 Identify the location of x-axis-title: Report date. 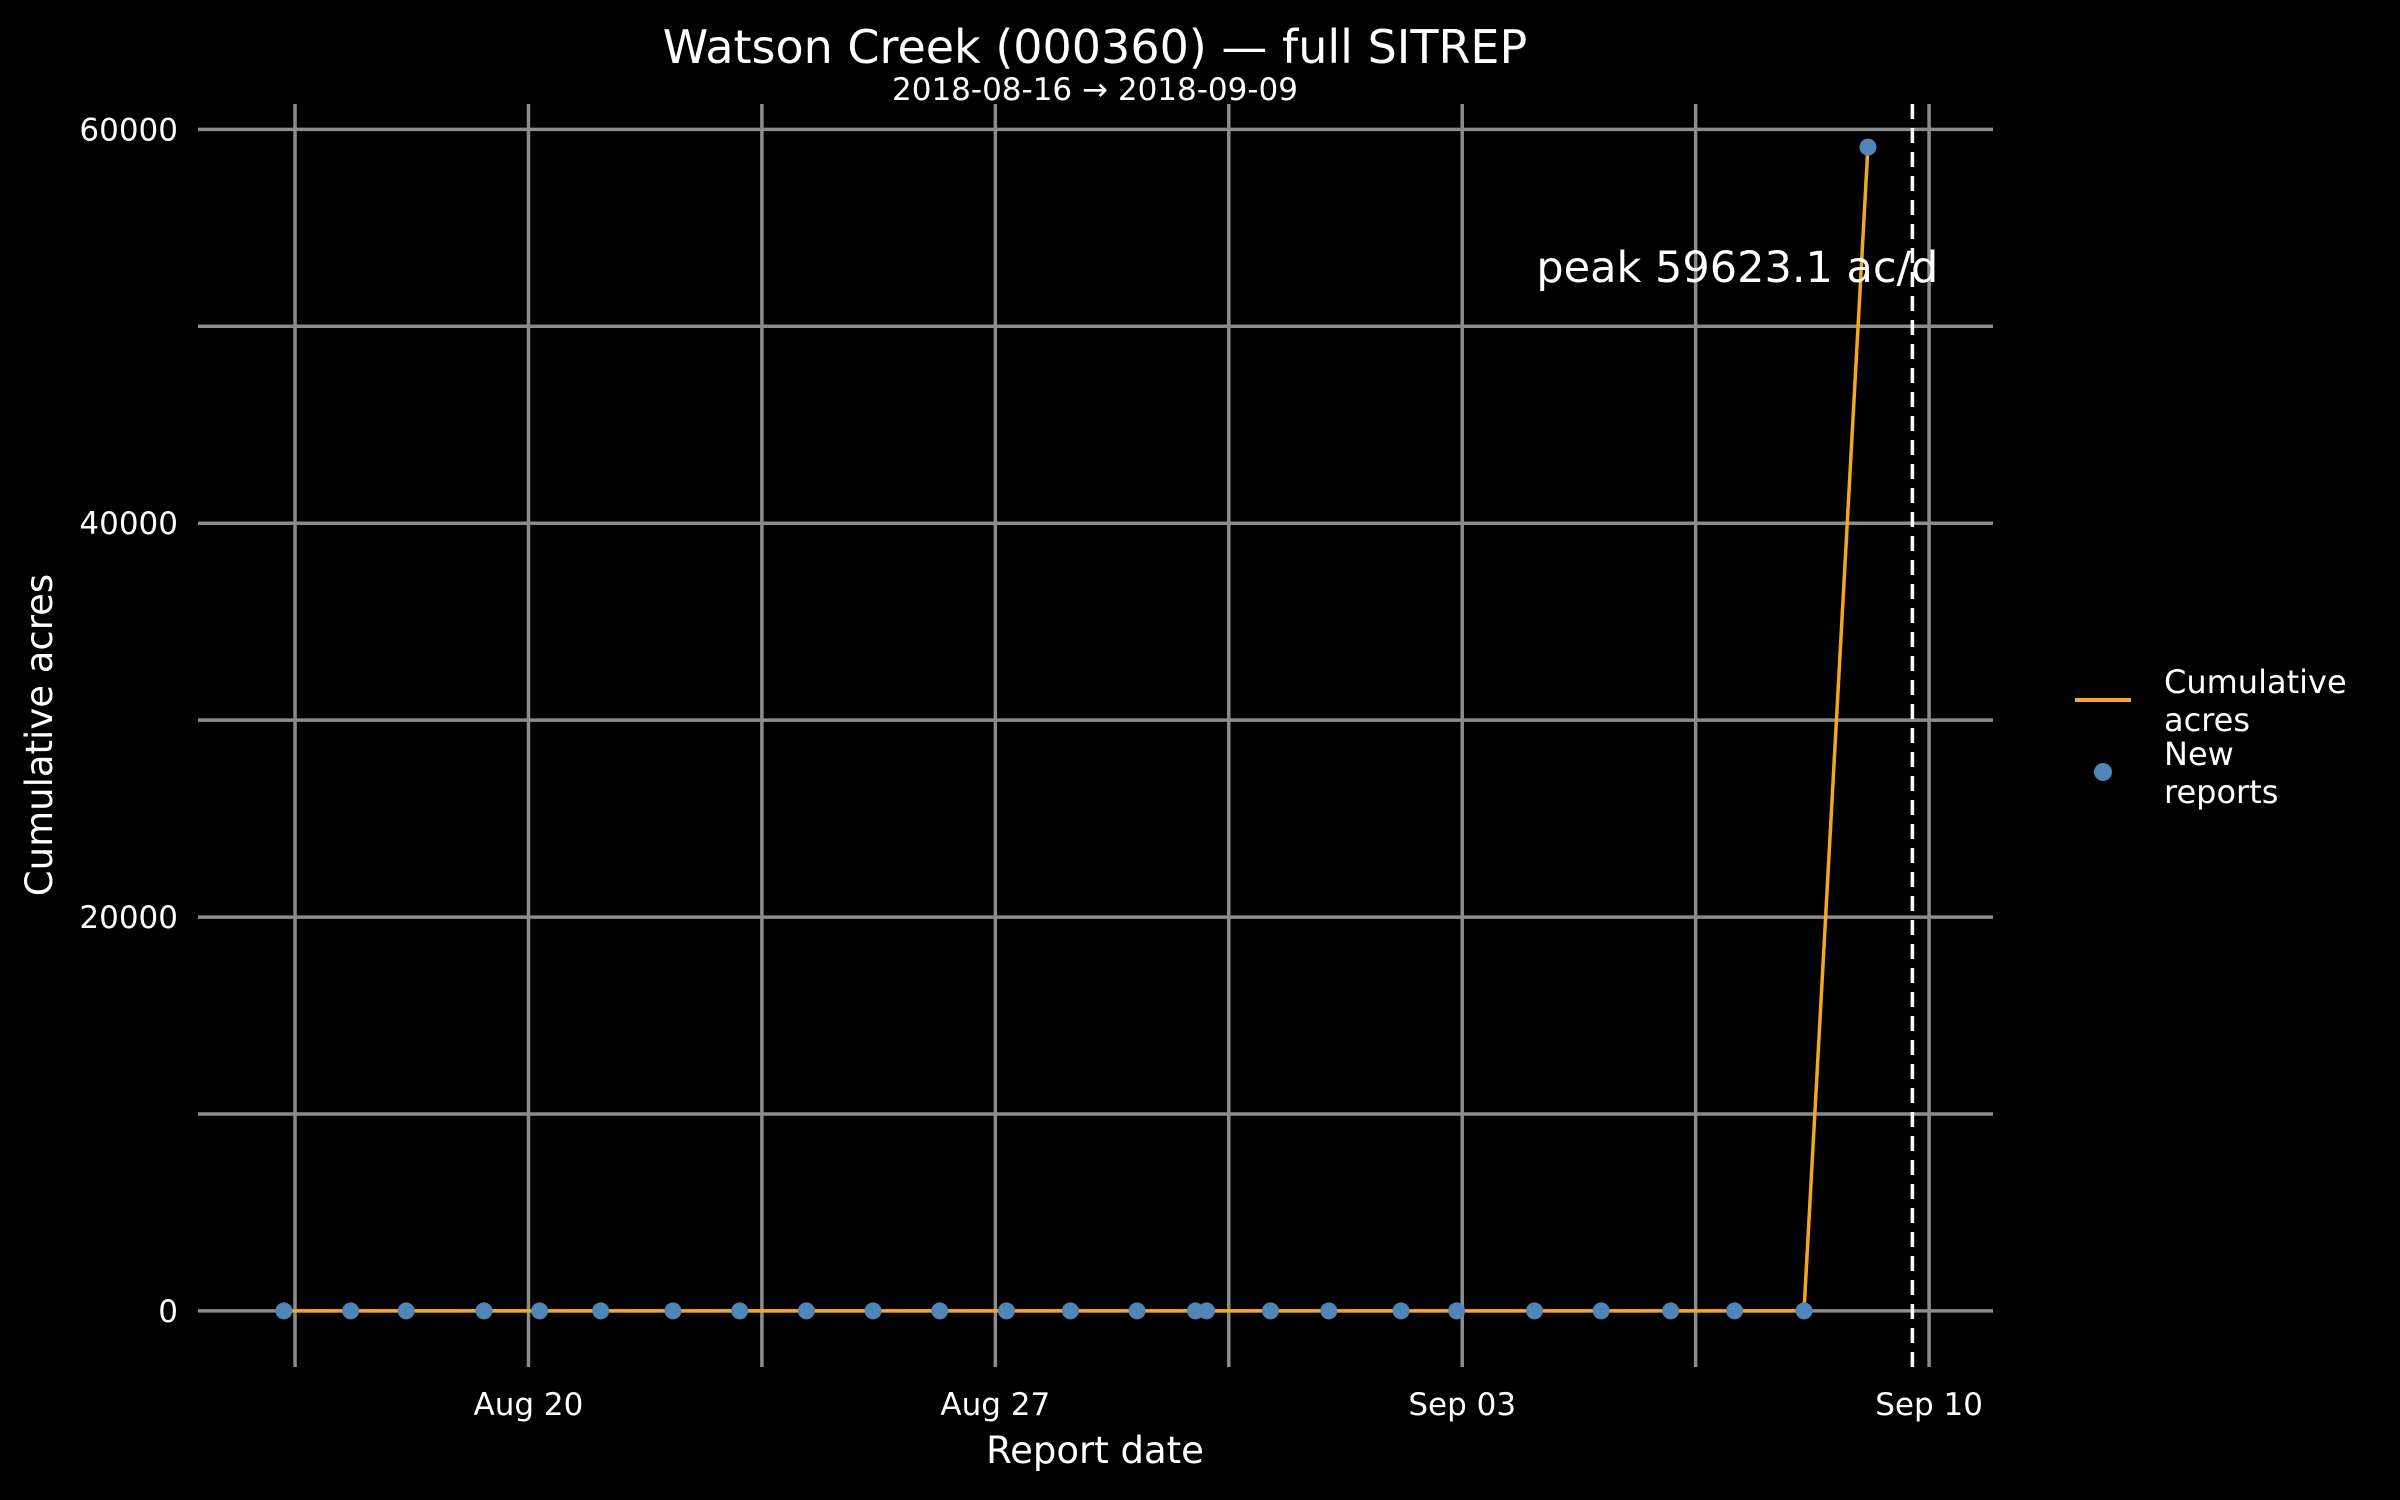
(1095, 1450).